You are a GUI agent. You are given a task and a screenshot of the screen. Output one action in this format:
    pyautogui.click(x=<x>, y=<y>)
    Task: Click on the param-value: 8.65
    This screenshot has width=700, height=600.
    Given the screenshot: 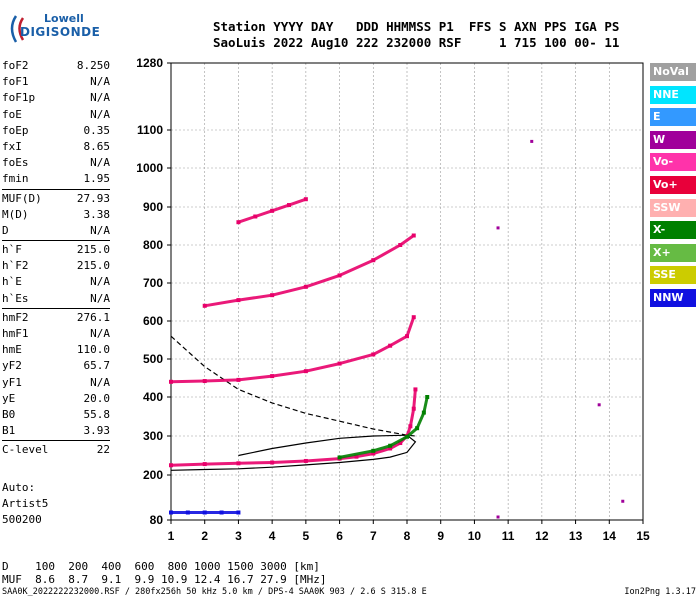 What is the action you would take?
    pyautogui.click(x=97, y=146)
    